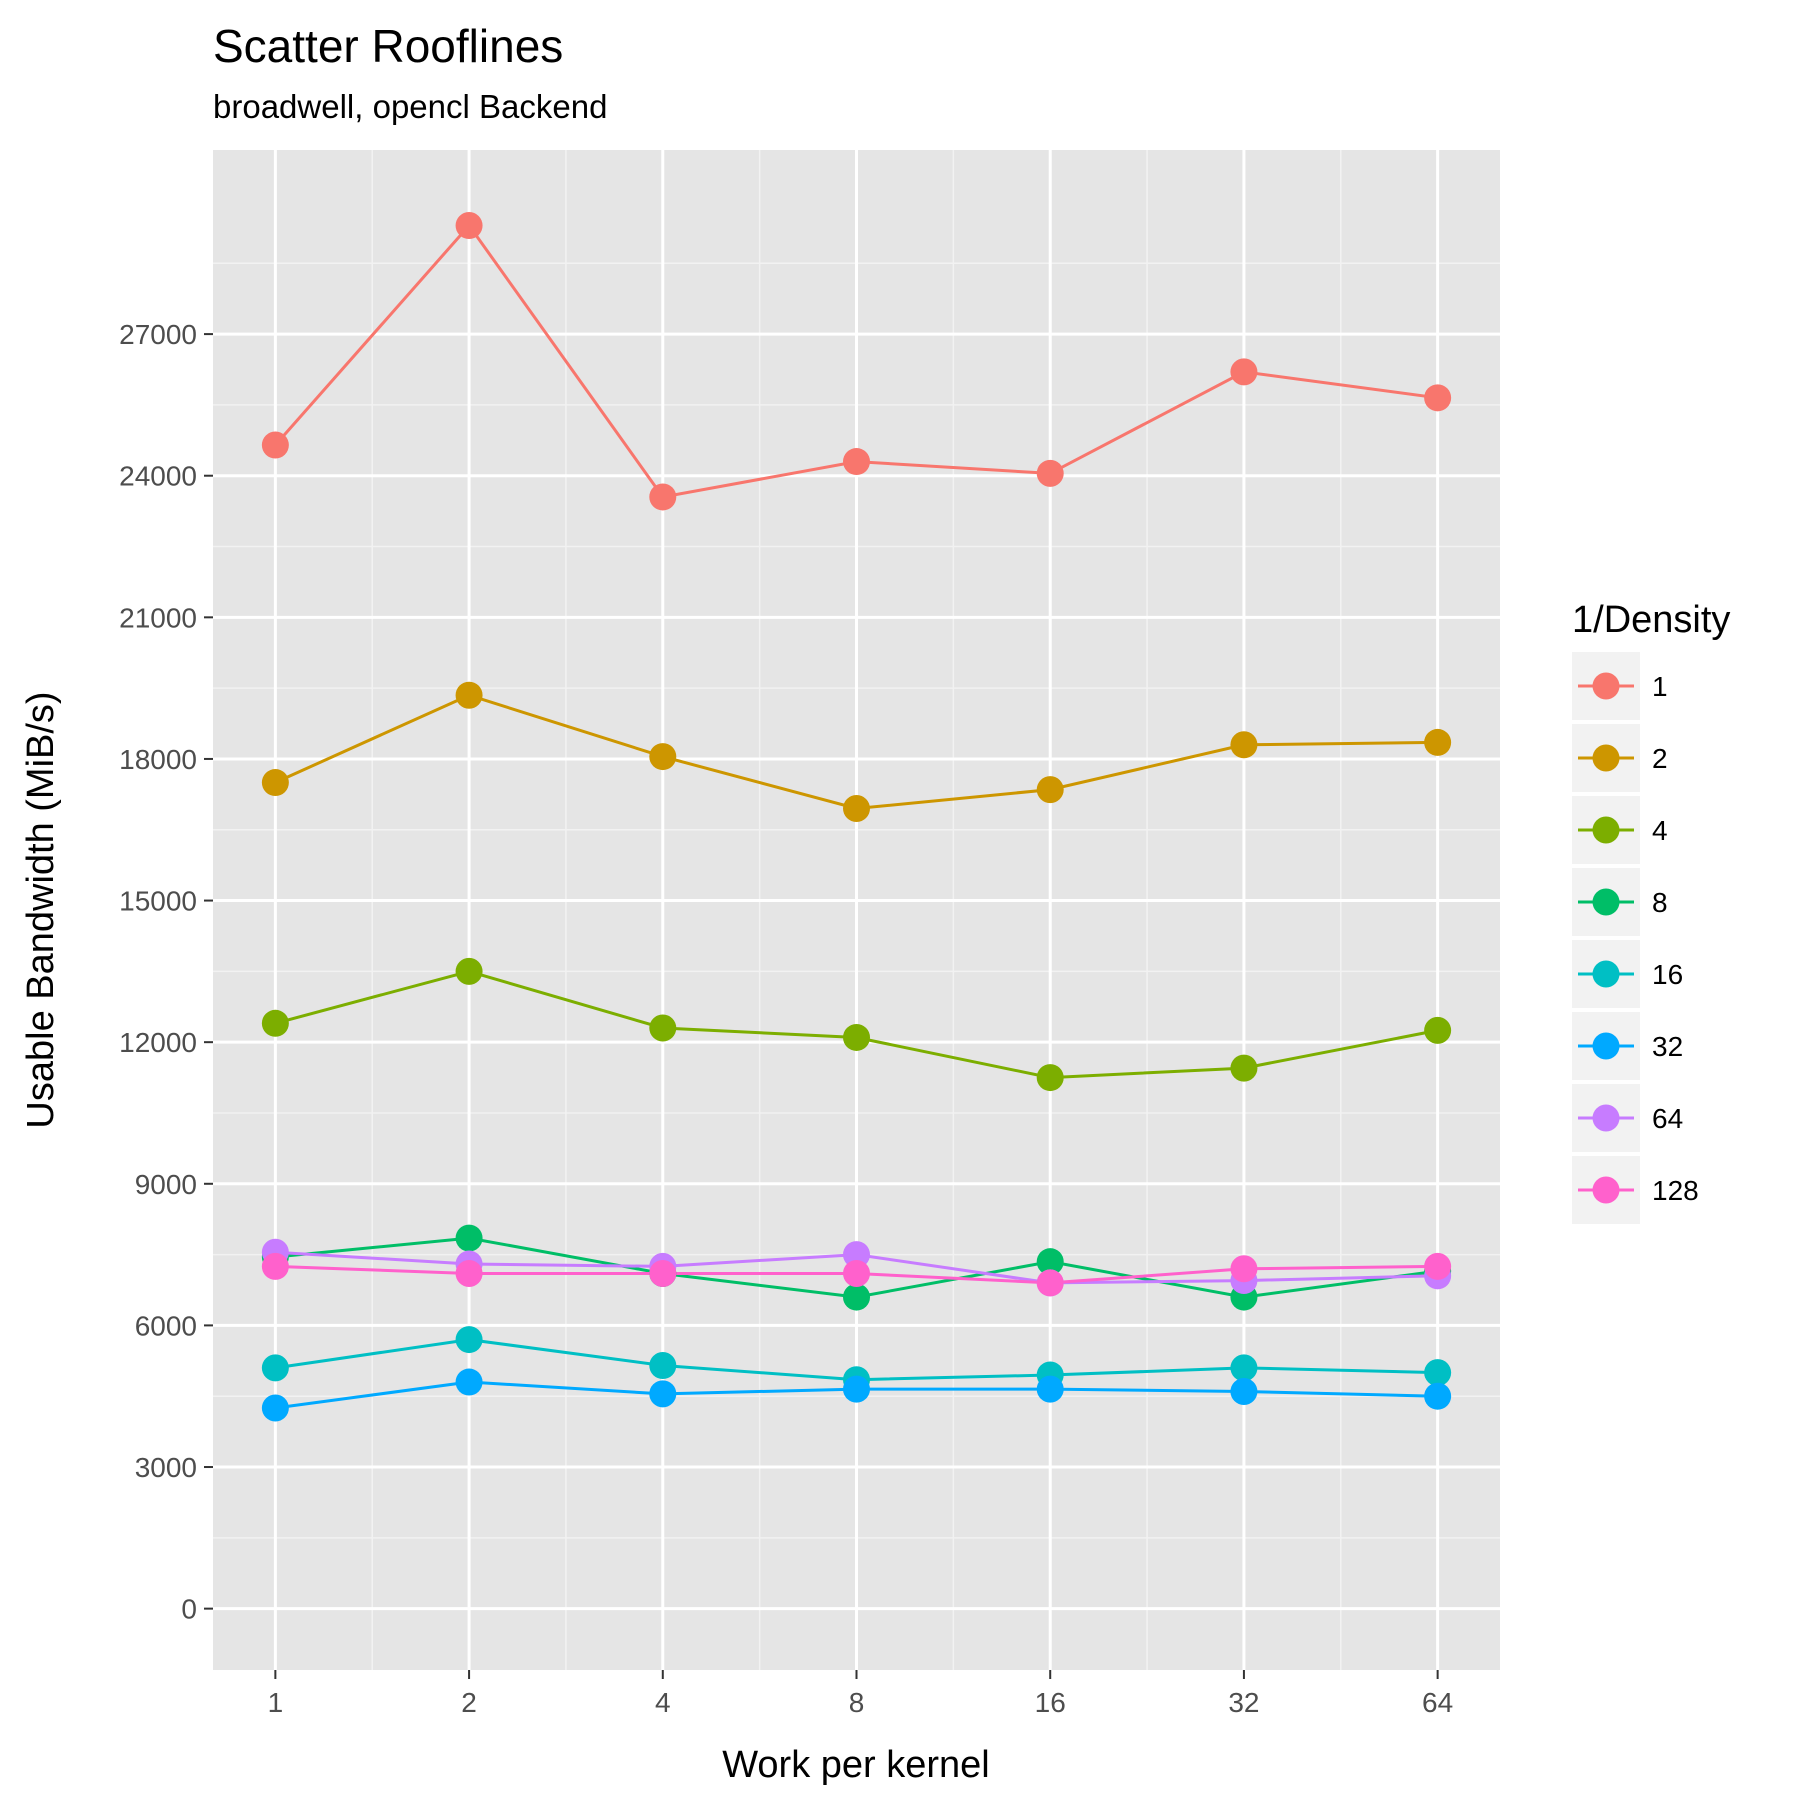 The image size is (1800, 1800). I want to click on y-axis-title: Usable Bandwidth (MiB/s), so click(41, 909).